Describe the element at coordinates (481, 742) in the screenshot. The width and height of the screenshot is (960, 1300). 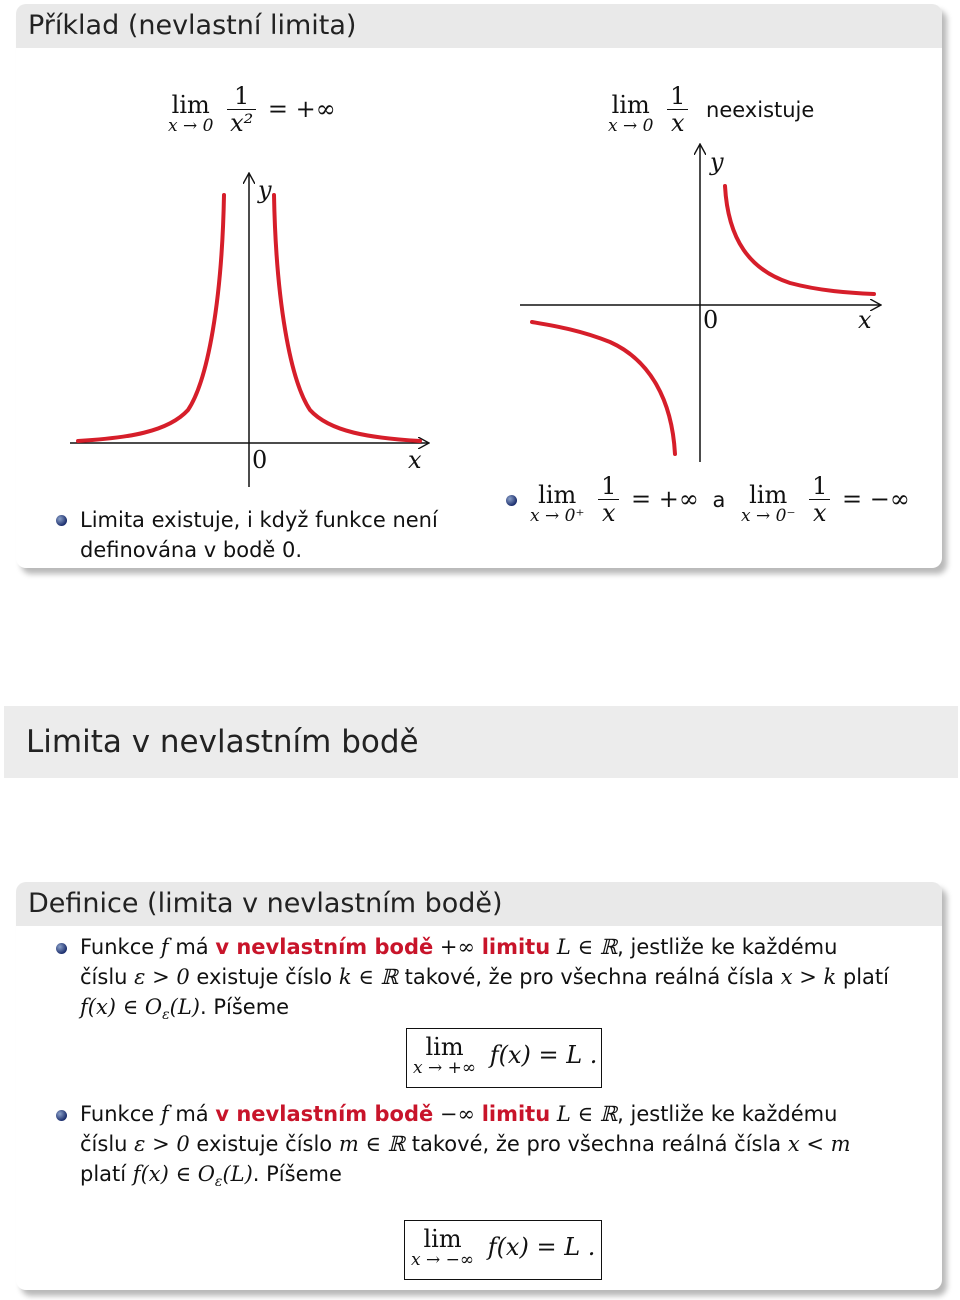
I see `section-title: Limita v nevlastním bodě` at that location.